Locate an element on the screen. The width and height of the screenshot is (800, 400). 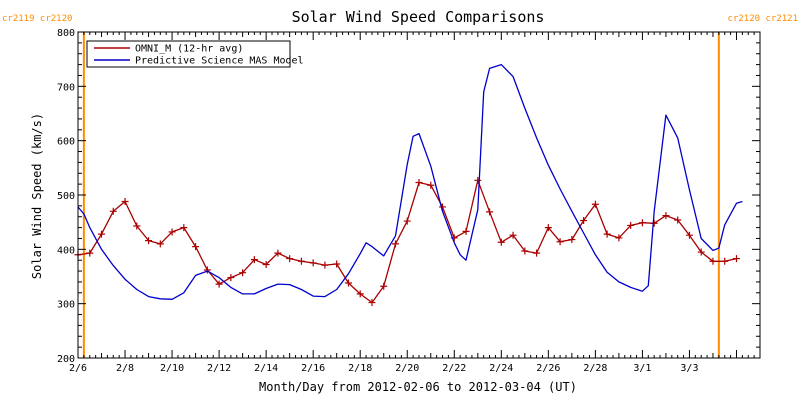
x-tick-label: 2/12 is located at coordinates (219, 368).